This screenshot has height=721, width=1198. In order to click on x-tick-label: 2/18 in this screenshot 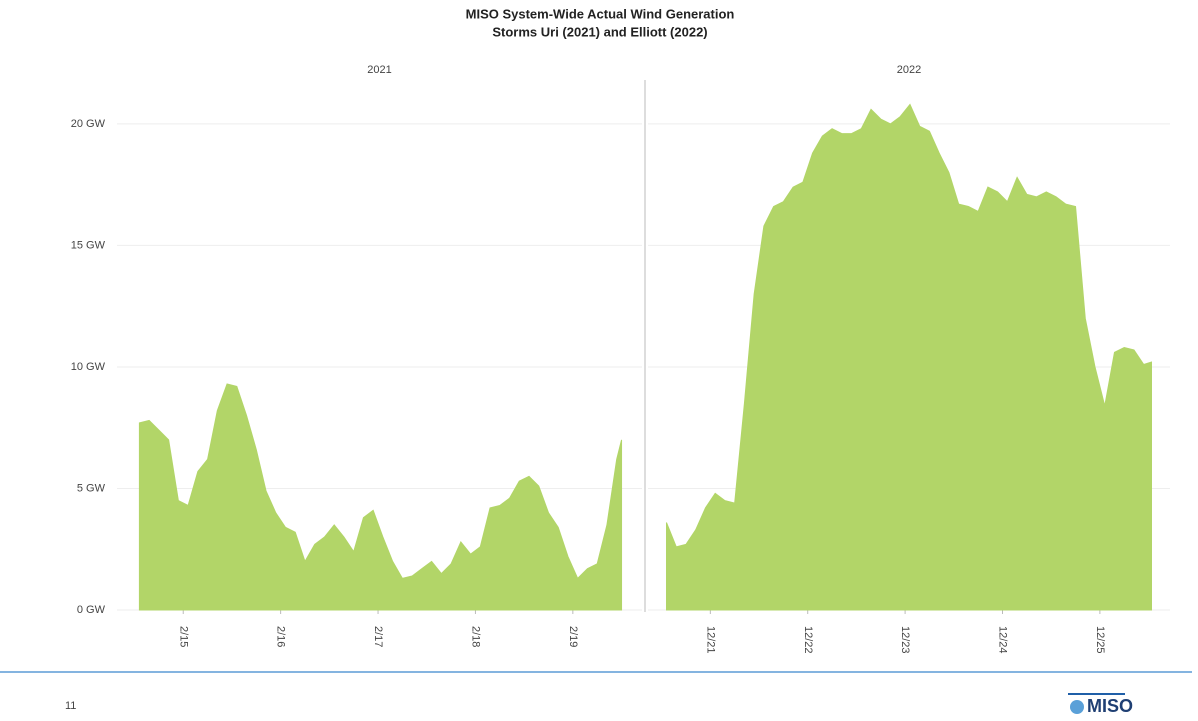, I will do `click(476, 636)`.